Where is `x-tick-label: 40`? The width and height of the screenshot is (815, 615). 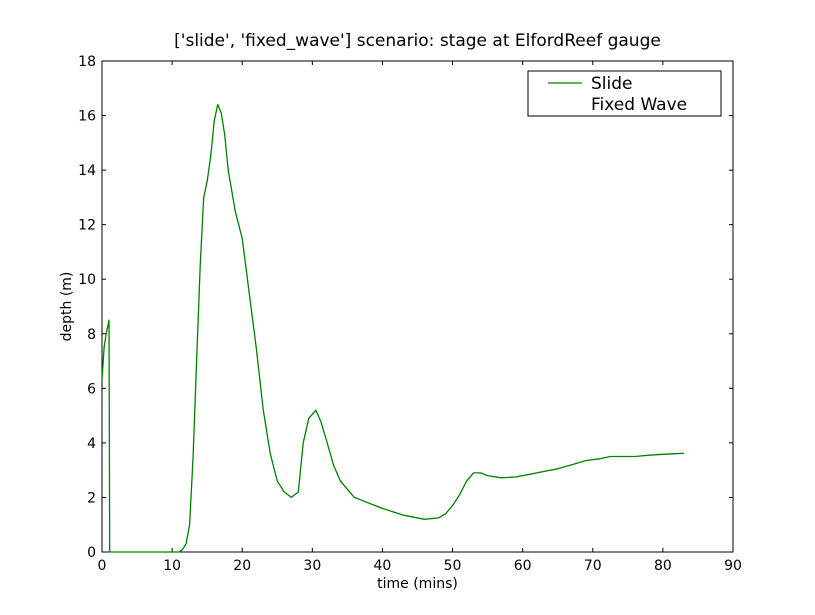 x-tick-label: 40 is located at coordinates (383, 566).